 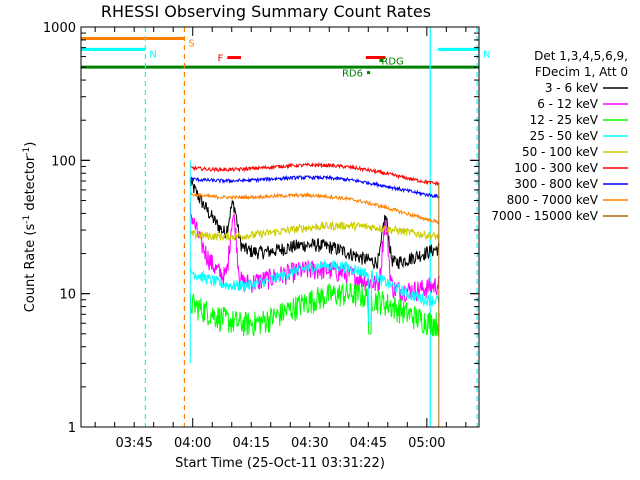 I want to click on x-tick-label: 03:45, so click(x=133, y=443).